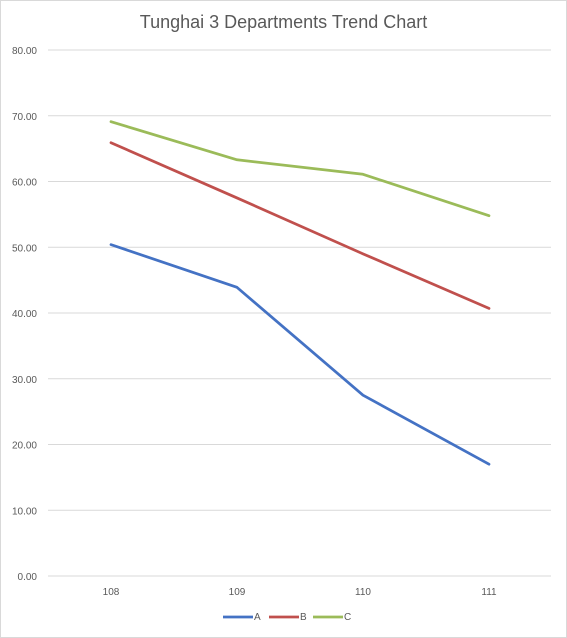 This screenshot has width=567, height=638. Describe the element at coordinates (24, 511) in the screenshot. I see `y-tick-label: 10.00` at that location.